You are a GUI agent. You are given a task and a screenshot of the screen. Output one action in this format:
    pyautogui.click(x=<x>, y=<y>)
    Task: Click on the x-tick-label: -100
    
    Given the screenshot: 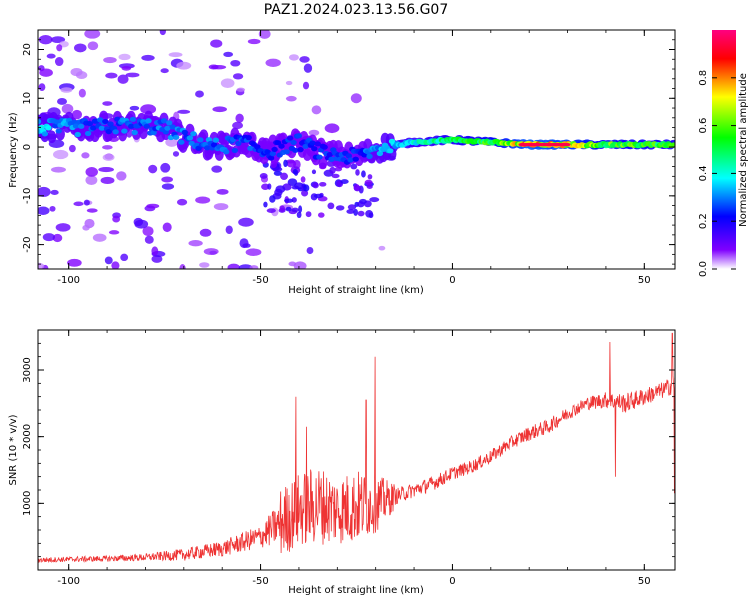 What is the action you would take?
    pyautogui.click(x=68, y=280)
    